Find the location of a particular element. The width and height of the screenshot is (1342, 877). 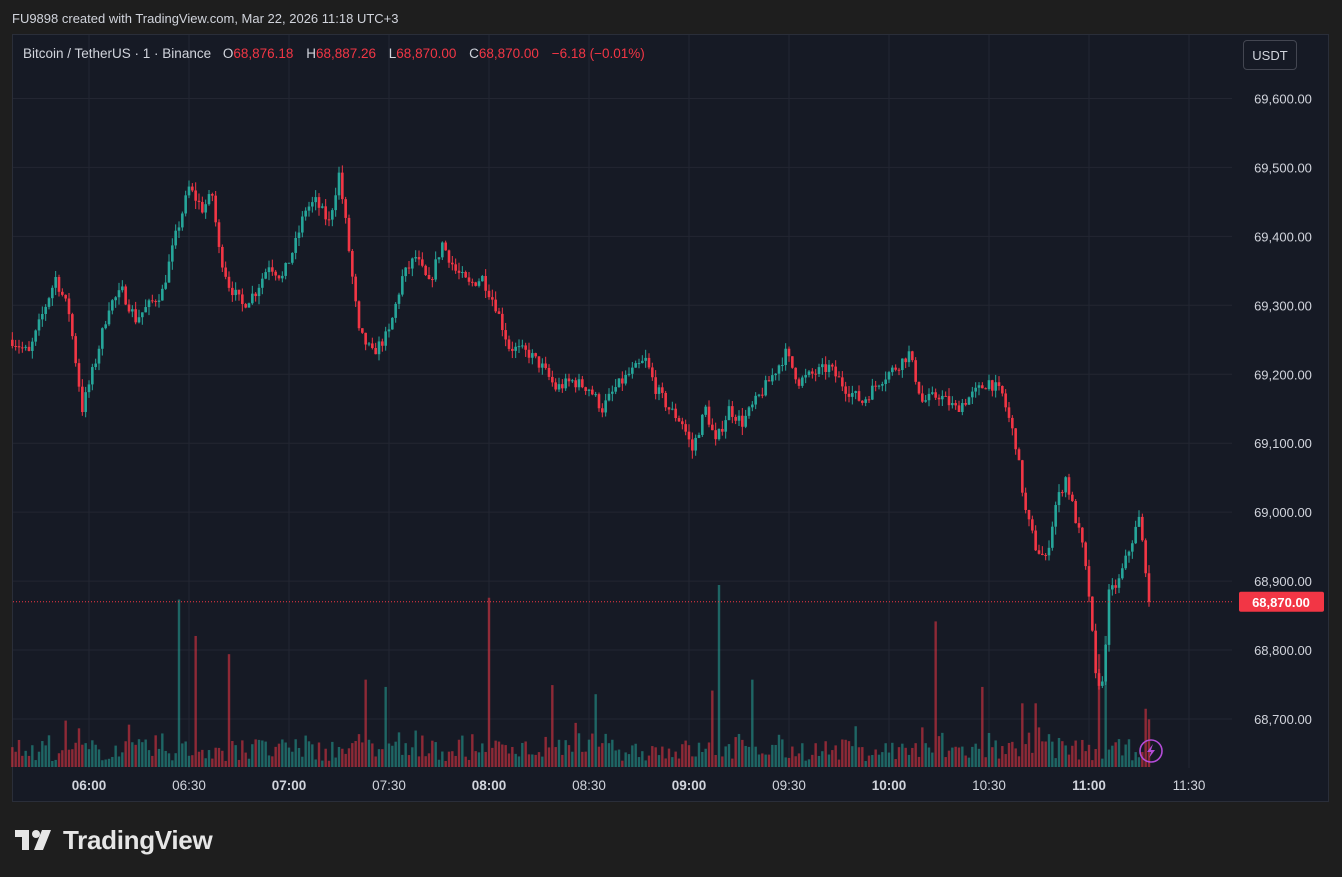

currency-unit-button: USDT is located at coordinates (1270, 55).